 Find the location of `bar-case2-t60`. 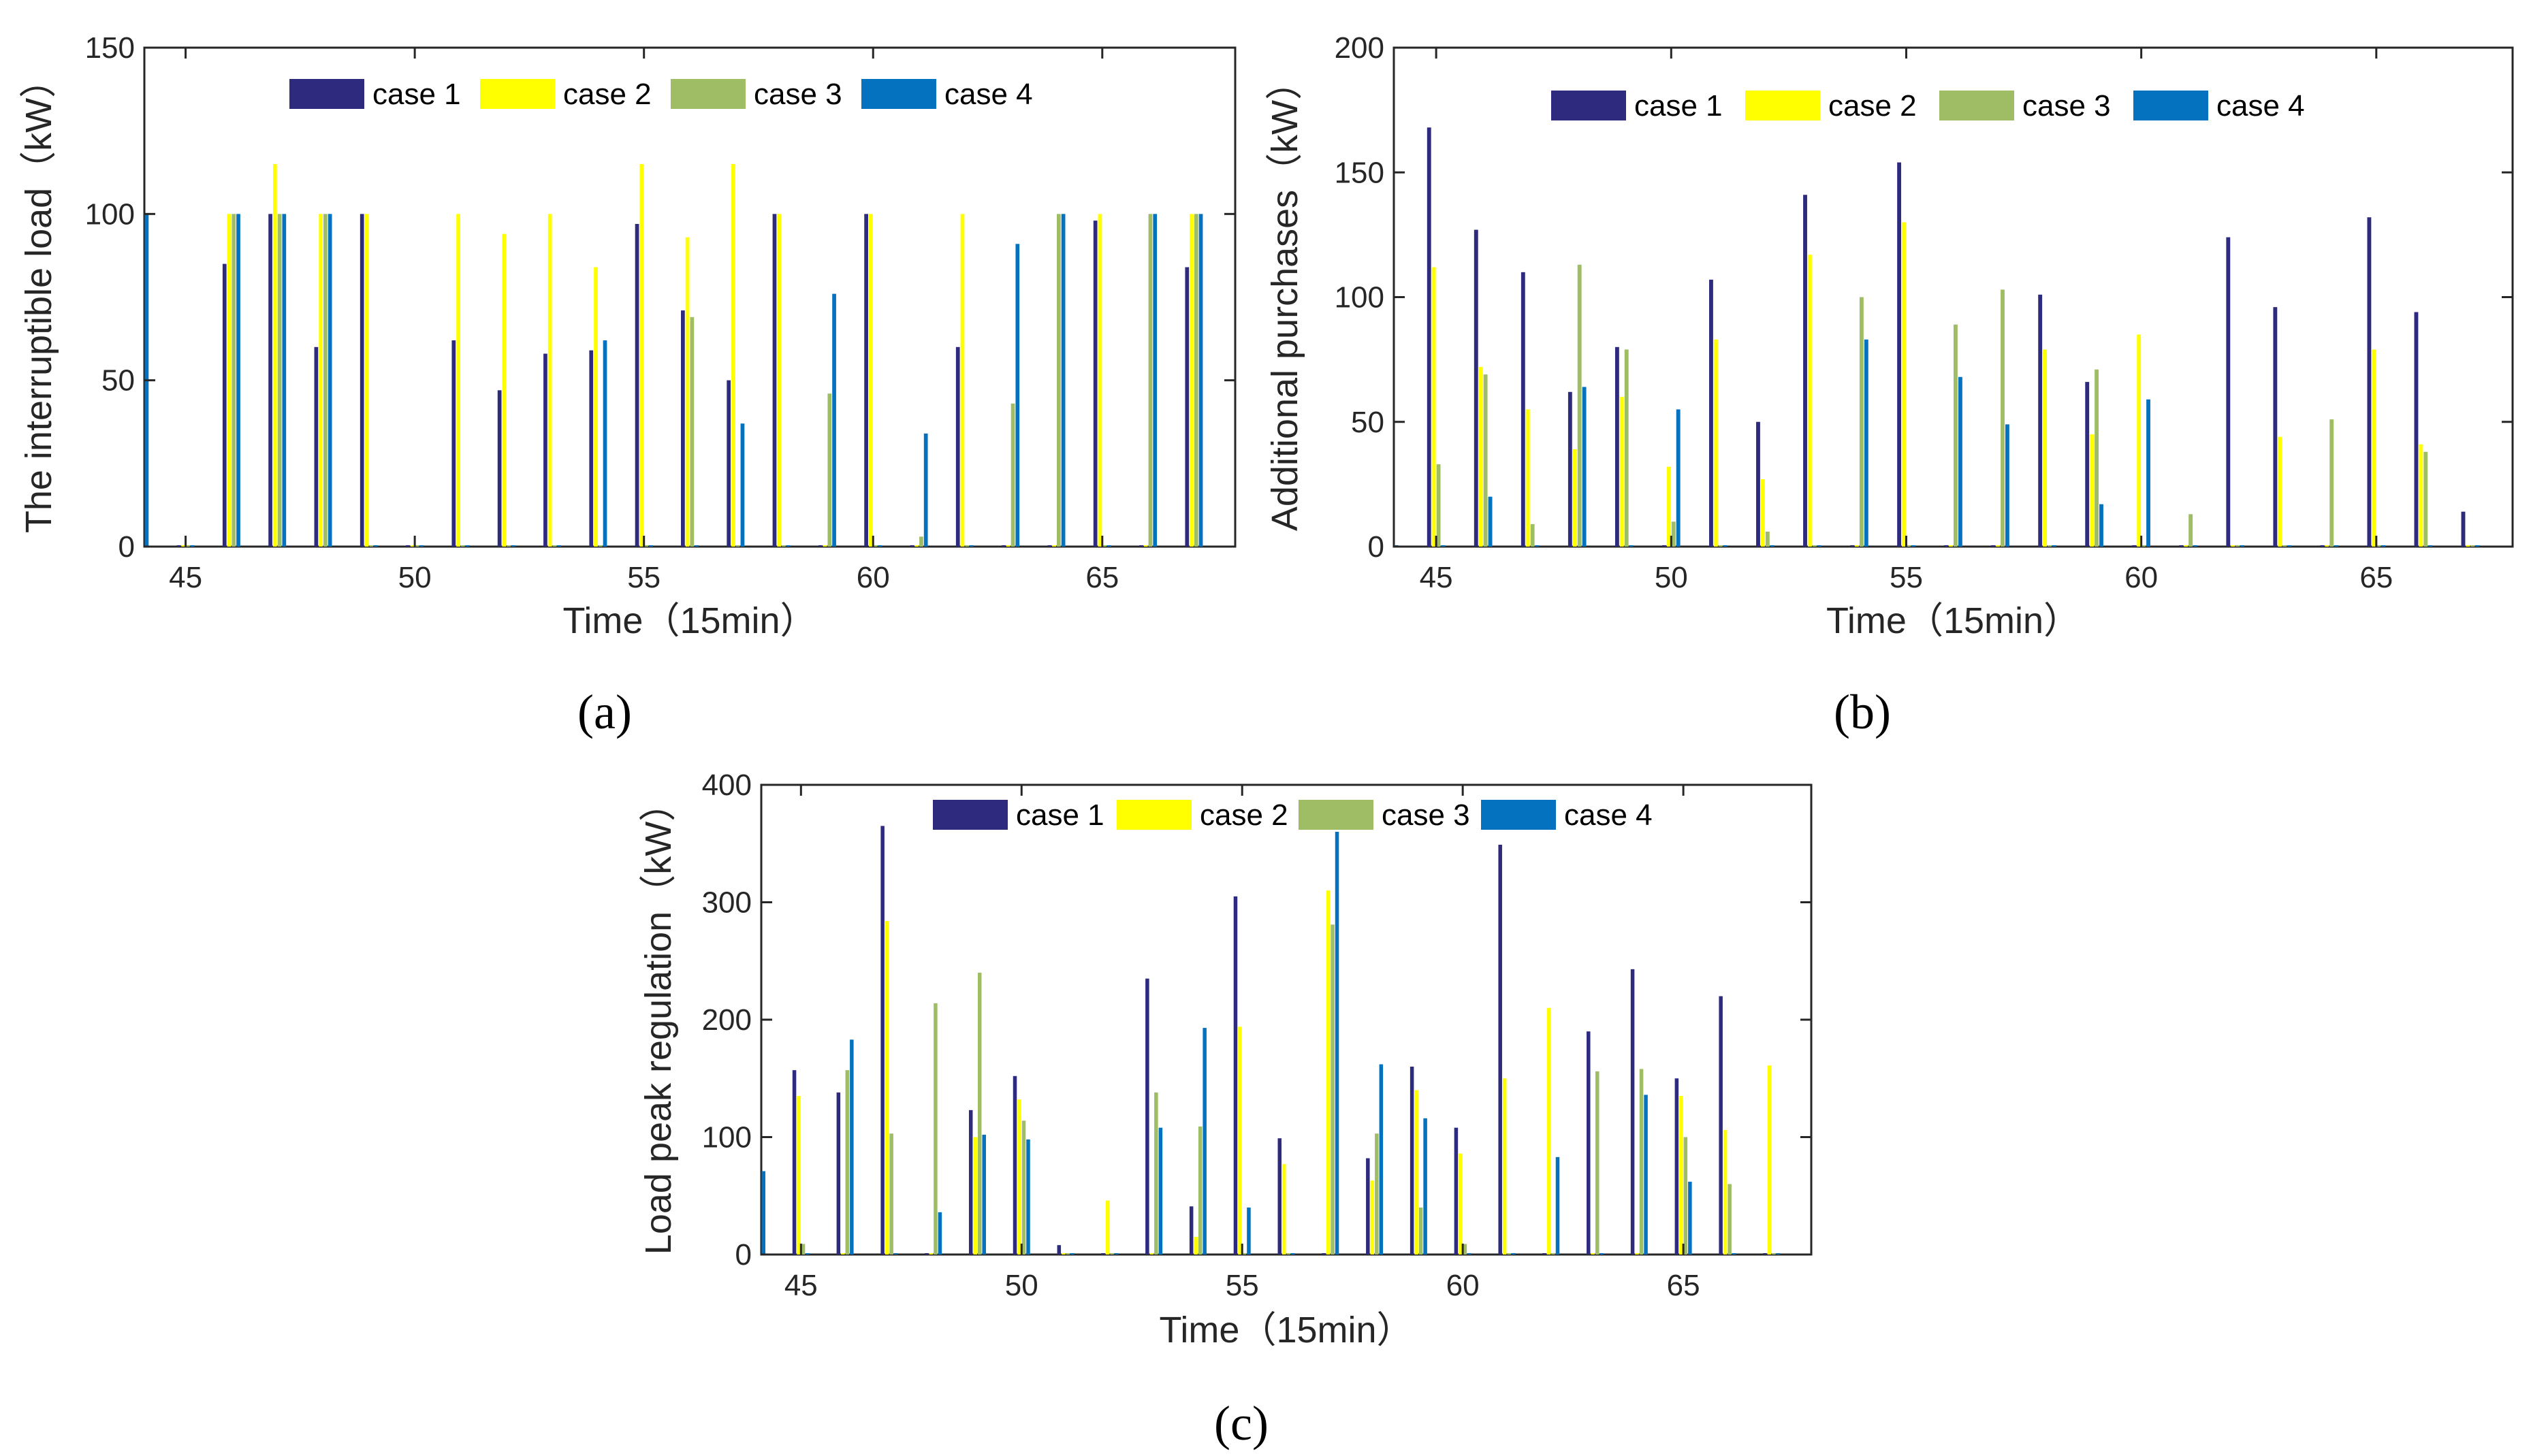

bar-case2-t60 is located at coordinates (871, 381).